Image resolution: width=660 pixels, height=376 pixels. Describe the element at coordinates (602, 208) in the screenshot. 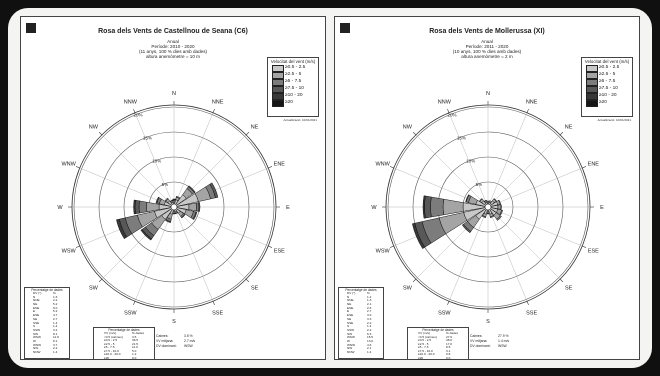

I see `direction-label: E` at that location.